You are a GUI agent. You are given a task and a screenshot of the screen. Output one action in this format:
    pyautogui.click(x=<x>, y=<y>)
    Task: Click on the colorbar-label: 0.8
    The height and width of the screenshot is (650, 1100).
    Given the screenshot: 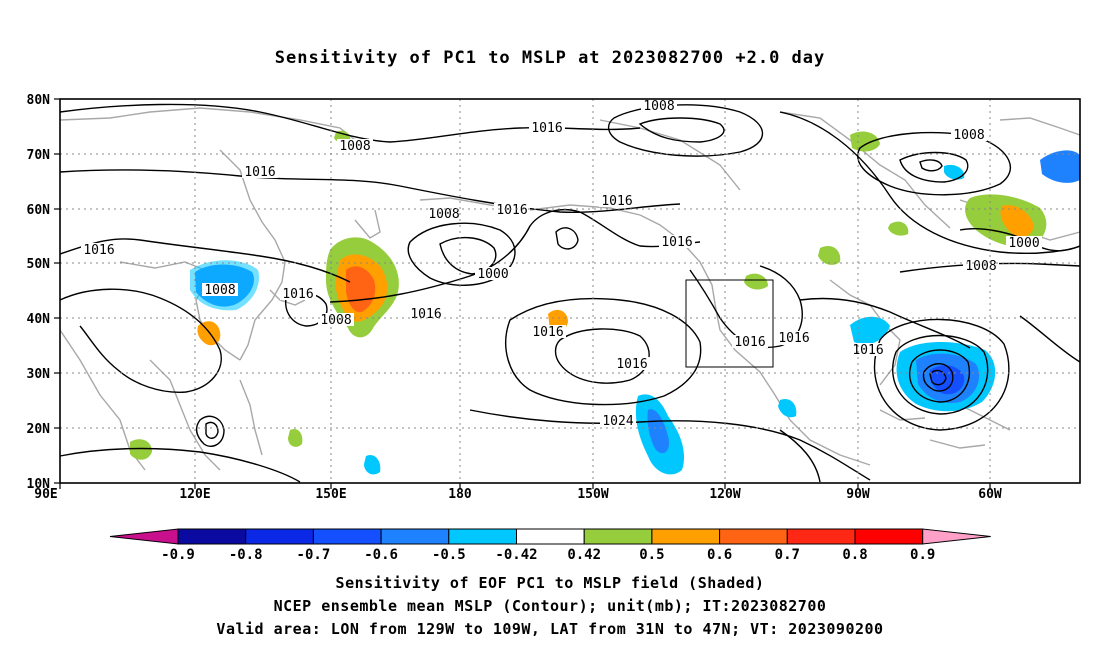 What is the action you would take?
    pyautogui.click(x=854, y=555)
    